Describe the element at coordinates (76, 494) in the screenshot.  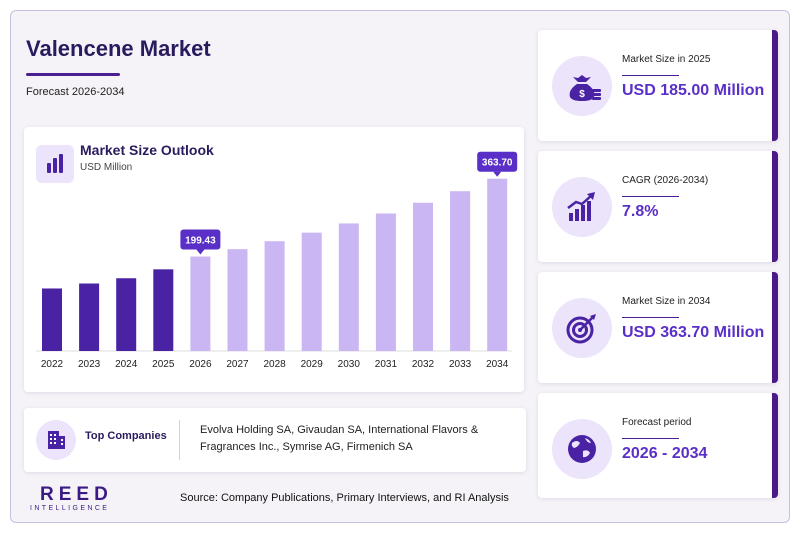
I see `logo-wordmark: REED` at that location.